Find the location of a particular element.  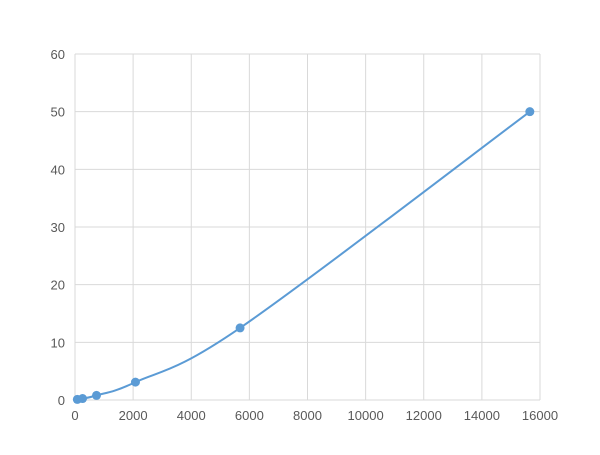

x-tick-label: 0 is located at coordinates (74, 415).